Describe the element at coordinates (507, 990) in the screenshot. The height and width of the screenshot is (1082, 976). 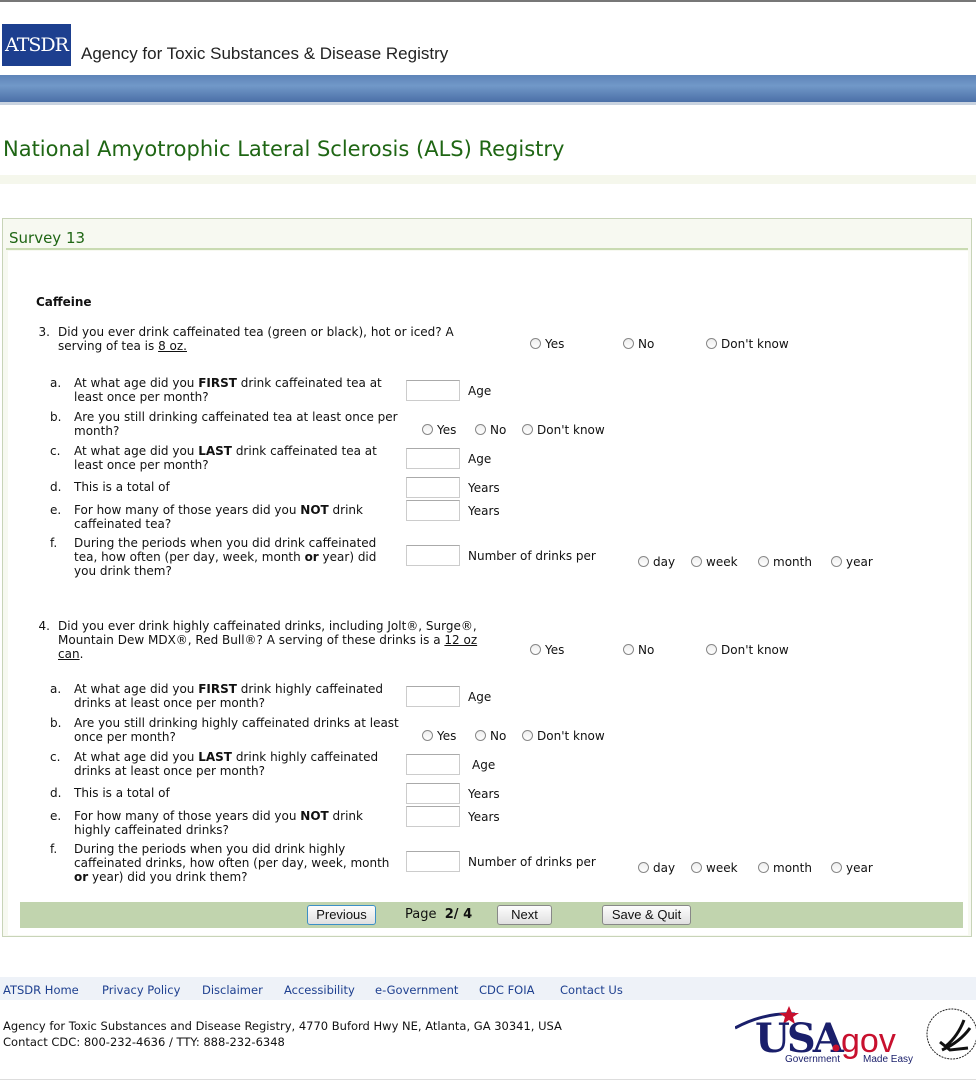
I see `footer-link-foia: CDC FOIA` at that location.